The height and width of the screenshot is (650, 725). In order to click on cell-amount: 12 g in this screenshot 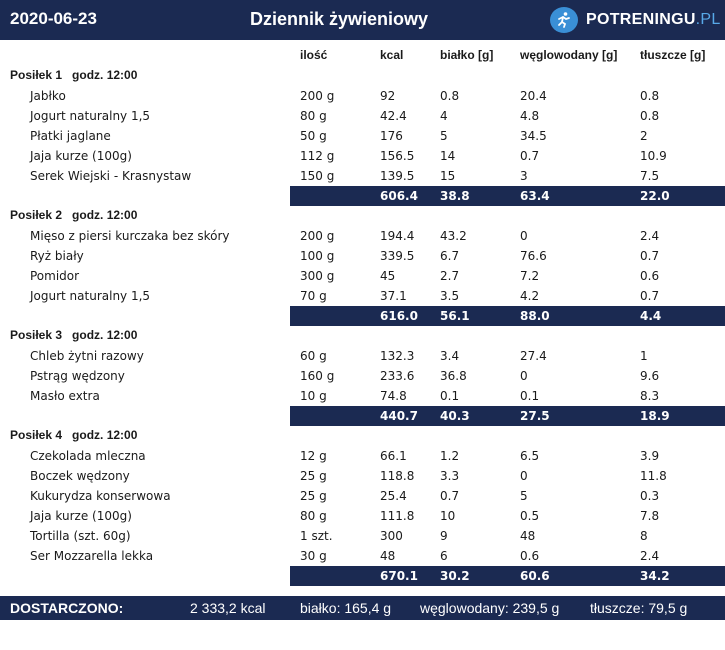, I will do `click(313, 456)`.